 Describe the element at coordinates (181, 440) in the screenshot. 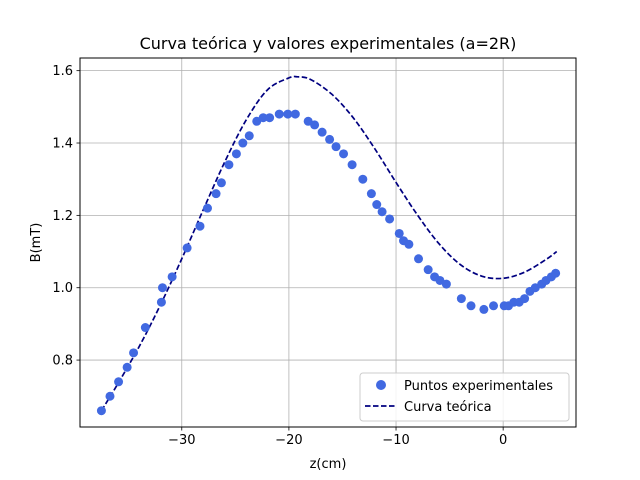

I see `x-tick-label: −30` at that location.